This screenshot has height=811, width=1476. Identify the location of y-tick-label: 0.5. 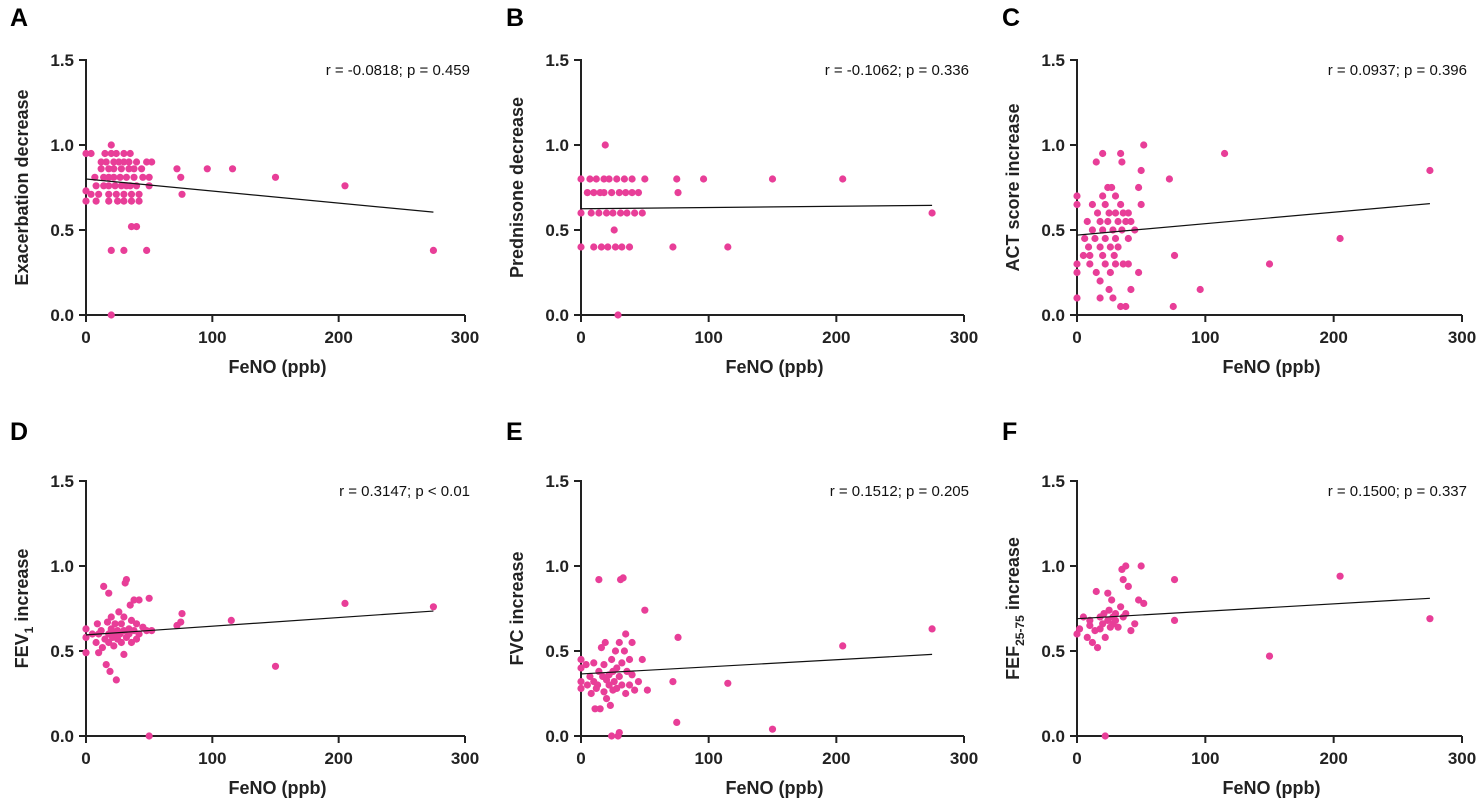
(62, 651).